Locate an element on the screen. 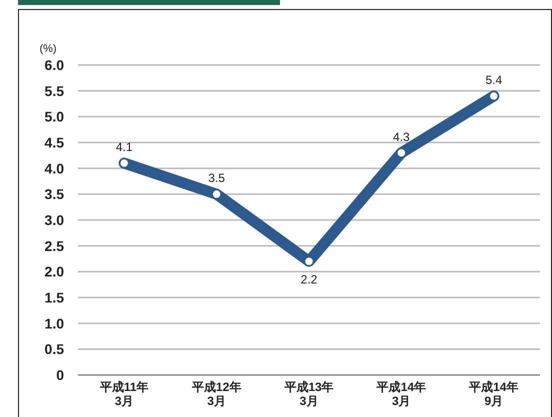  data-label: 2.2 is located at coordinates (309, 279).